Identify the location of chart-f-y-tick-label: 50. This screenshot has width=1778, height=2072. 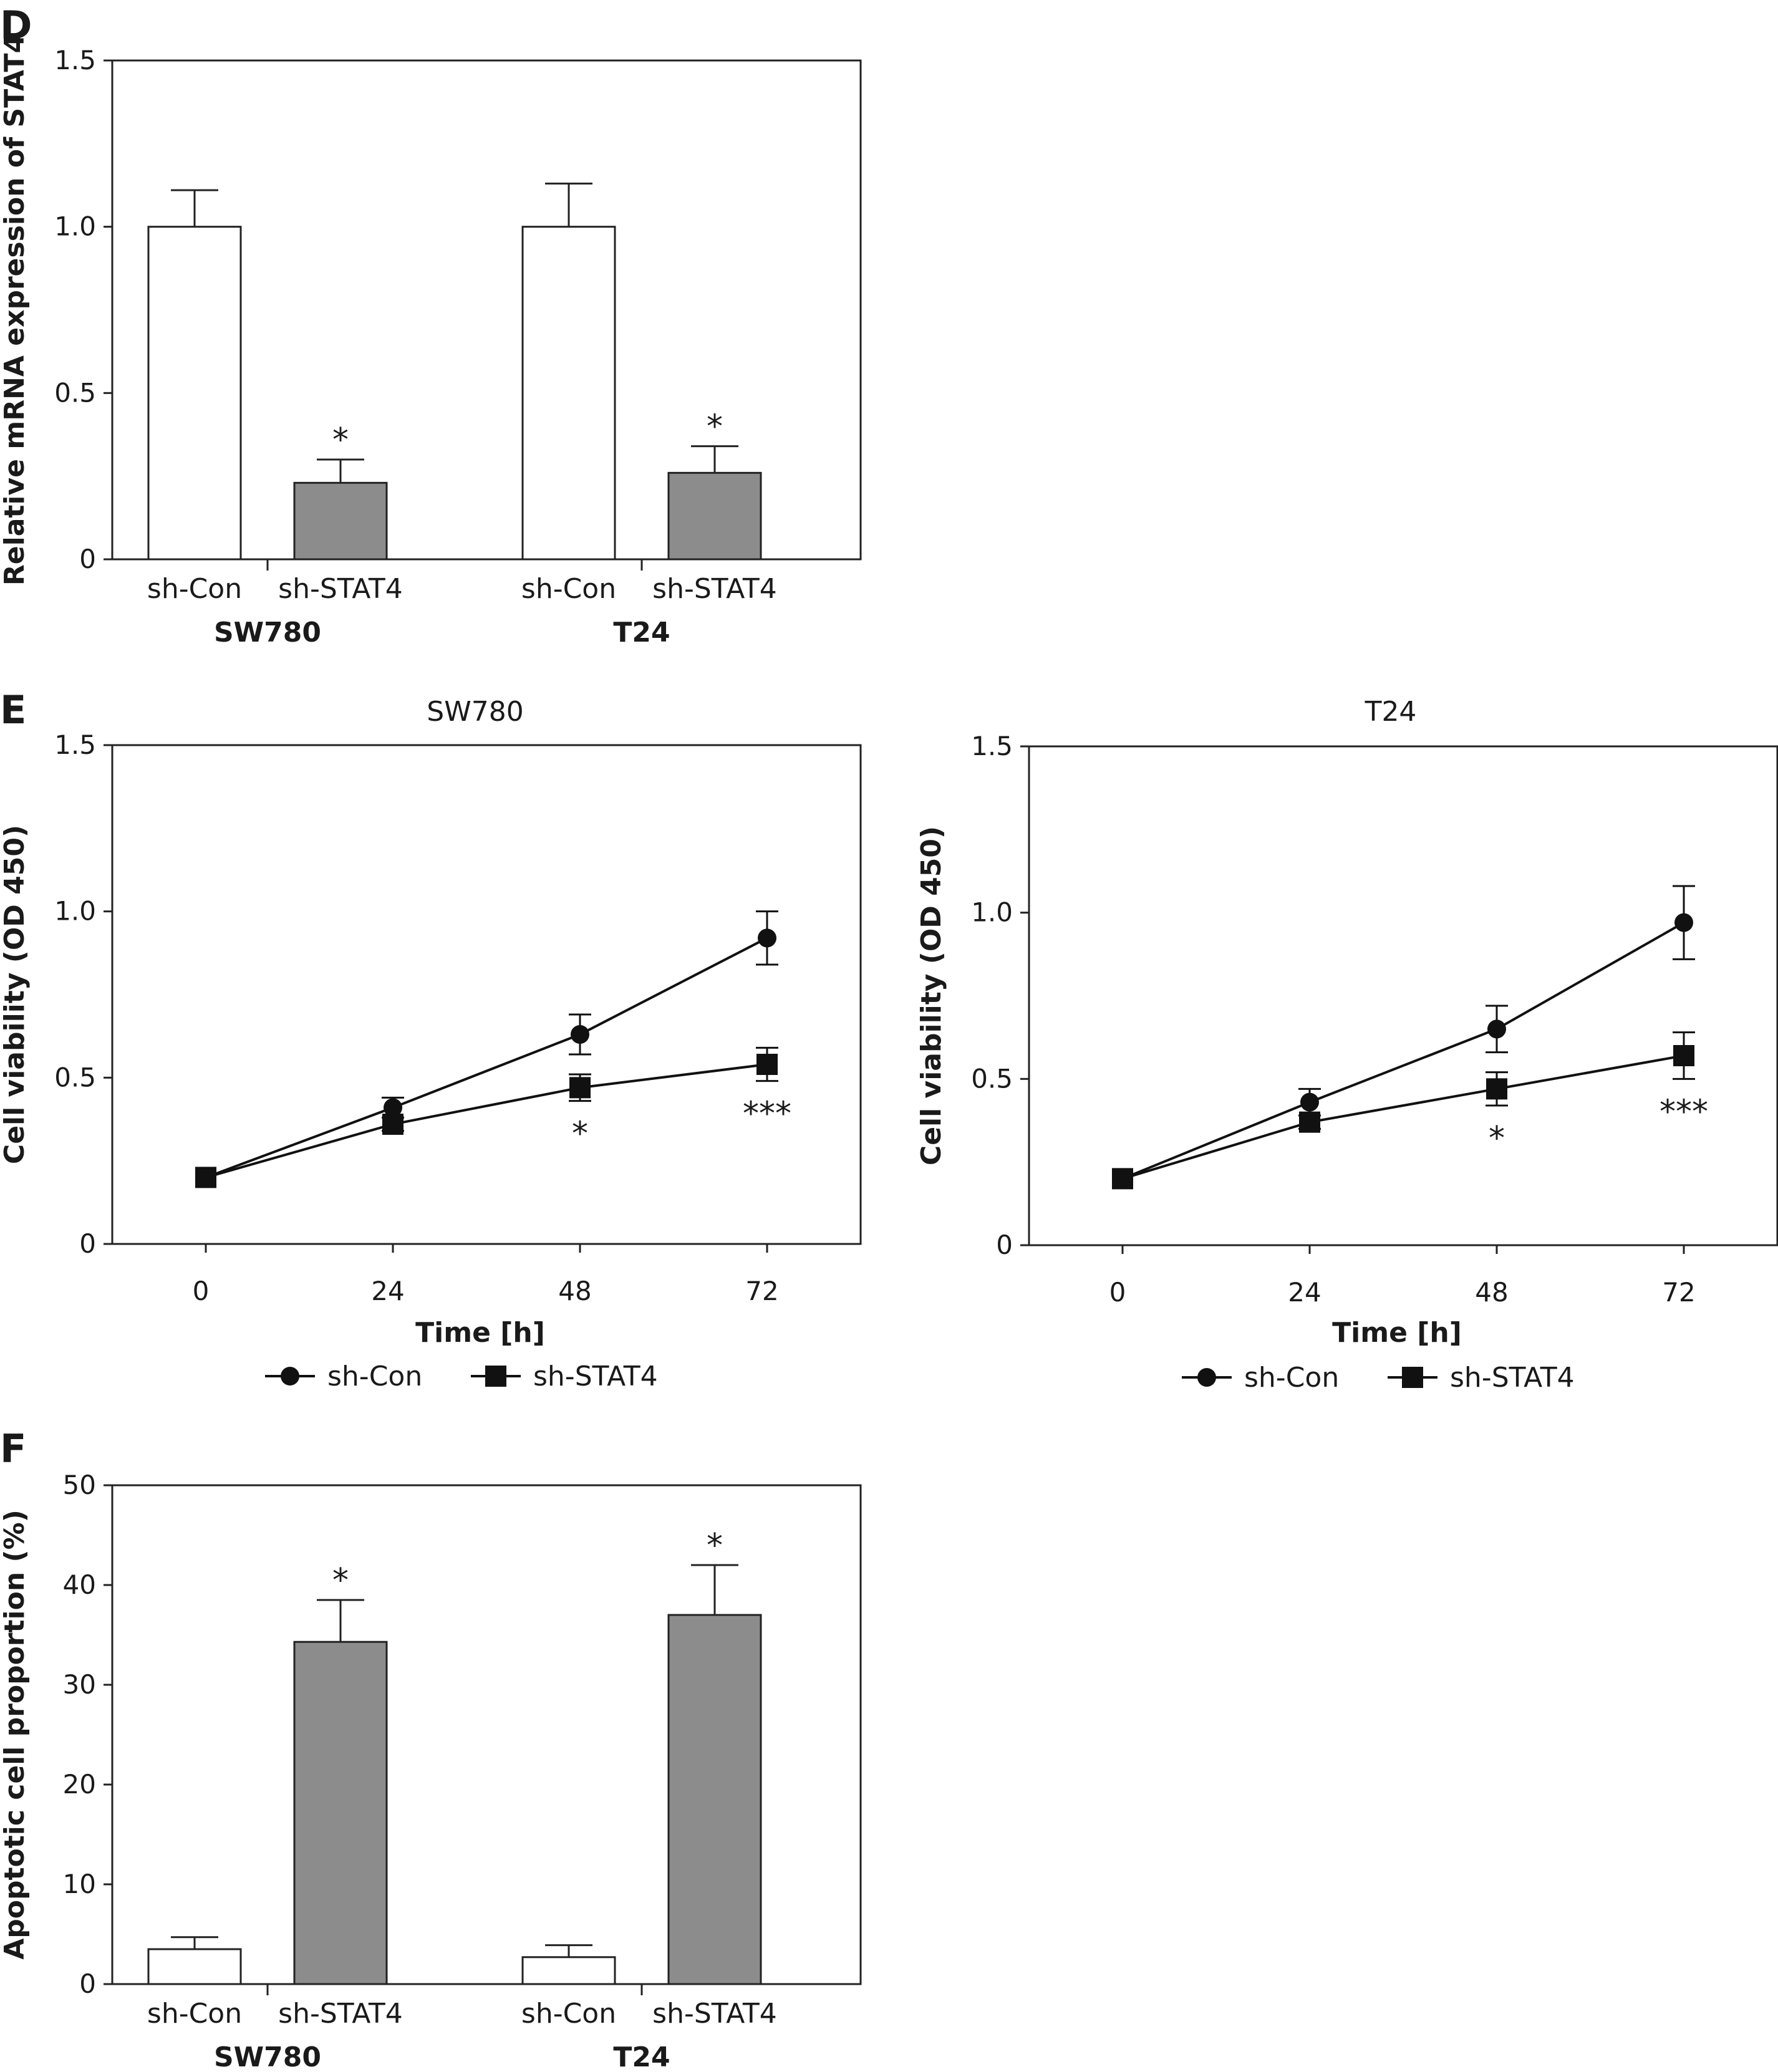
(79, 1485).